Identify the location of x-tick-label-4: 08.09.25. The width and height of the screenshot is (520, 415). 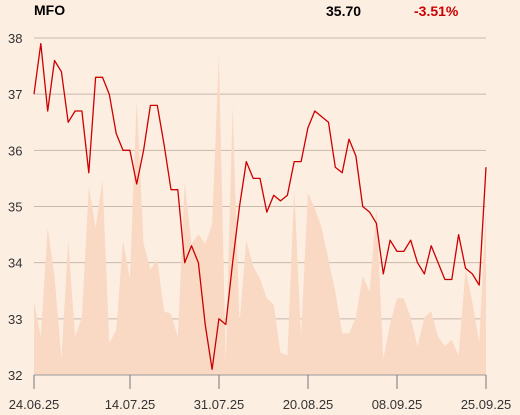
(397, 404).